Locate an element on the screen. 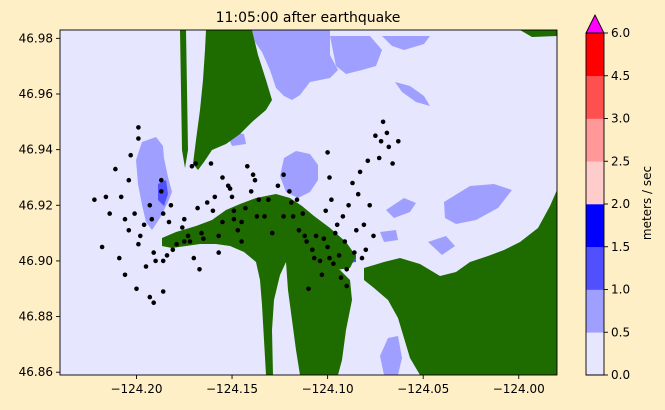 This screenshot has height=410, width=665. colorbar-tick-label: 2.5 is located at coordinates (620, 161).